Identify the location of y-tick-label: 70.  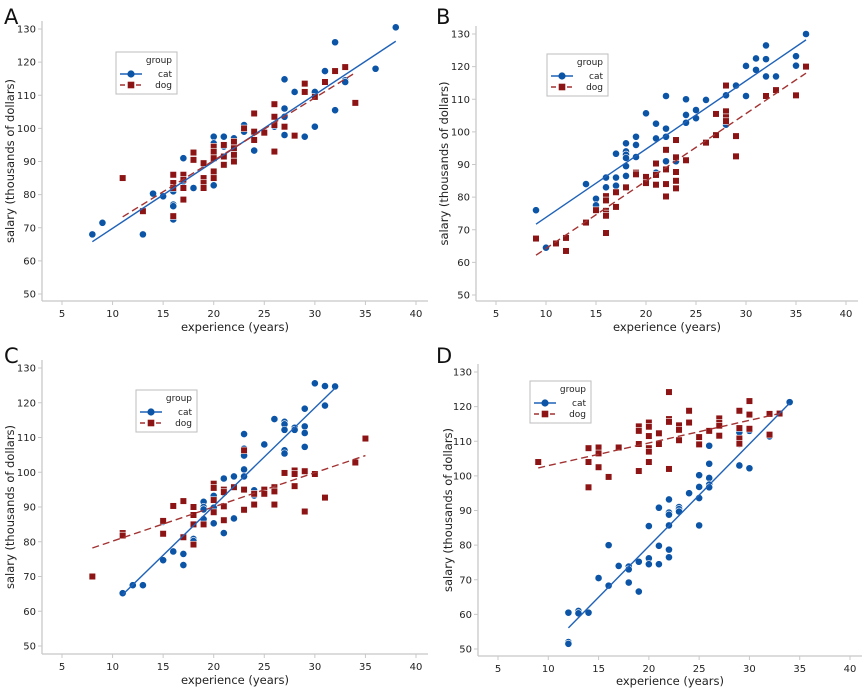
(465, 580).